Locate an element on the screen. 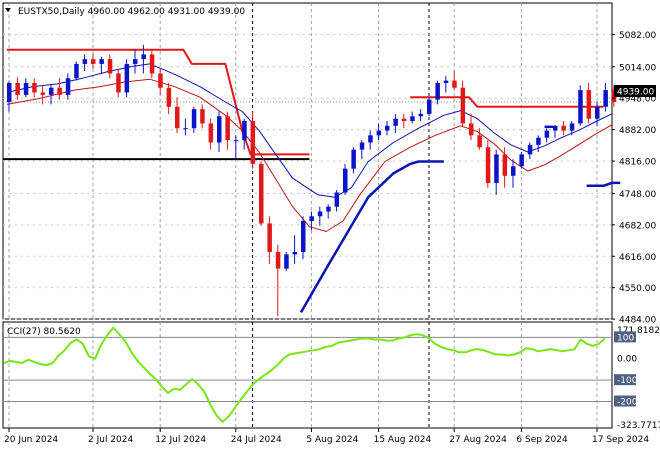 The image size is (660, 450). time-tick-label: 15 Aug 2024 is located at coordinates (403, 440).